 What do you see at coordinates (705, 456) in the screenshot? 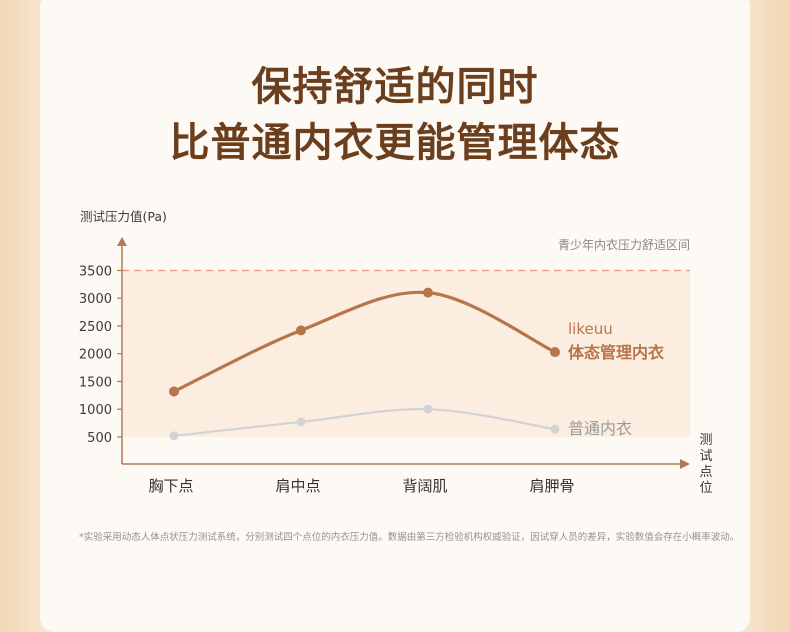
I see `x-axis-title-char: 试` at bounding box center [705, 456].